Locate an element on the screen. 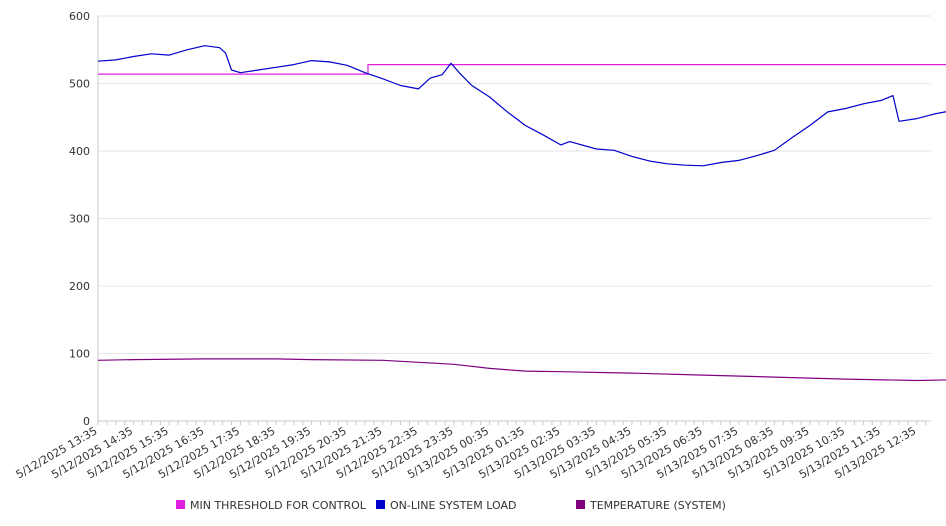 This screenshot has height=526, width=946. y-tick-label: 500 is located at coordinates (79, 84).